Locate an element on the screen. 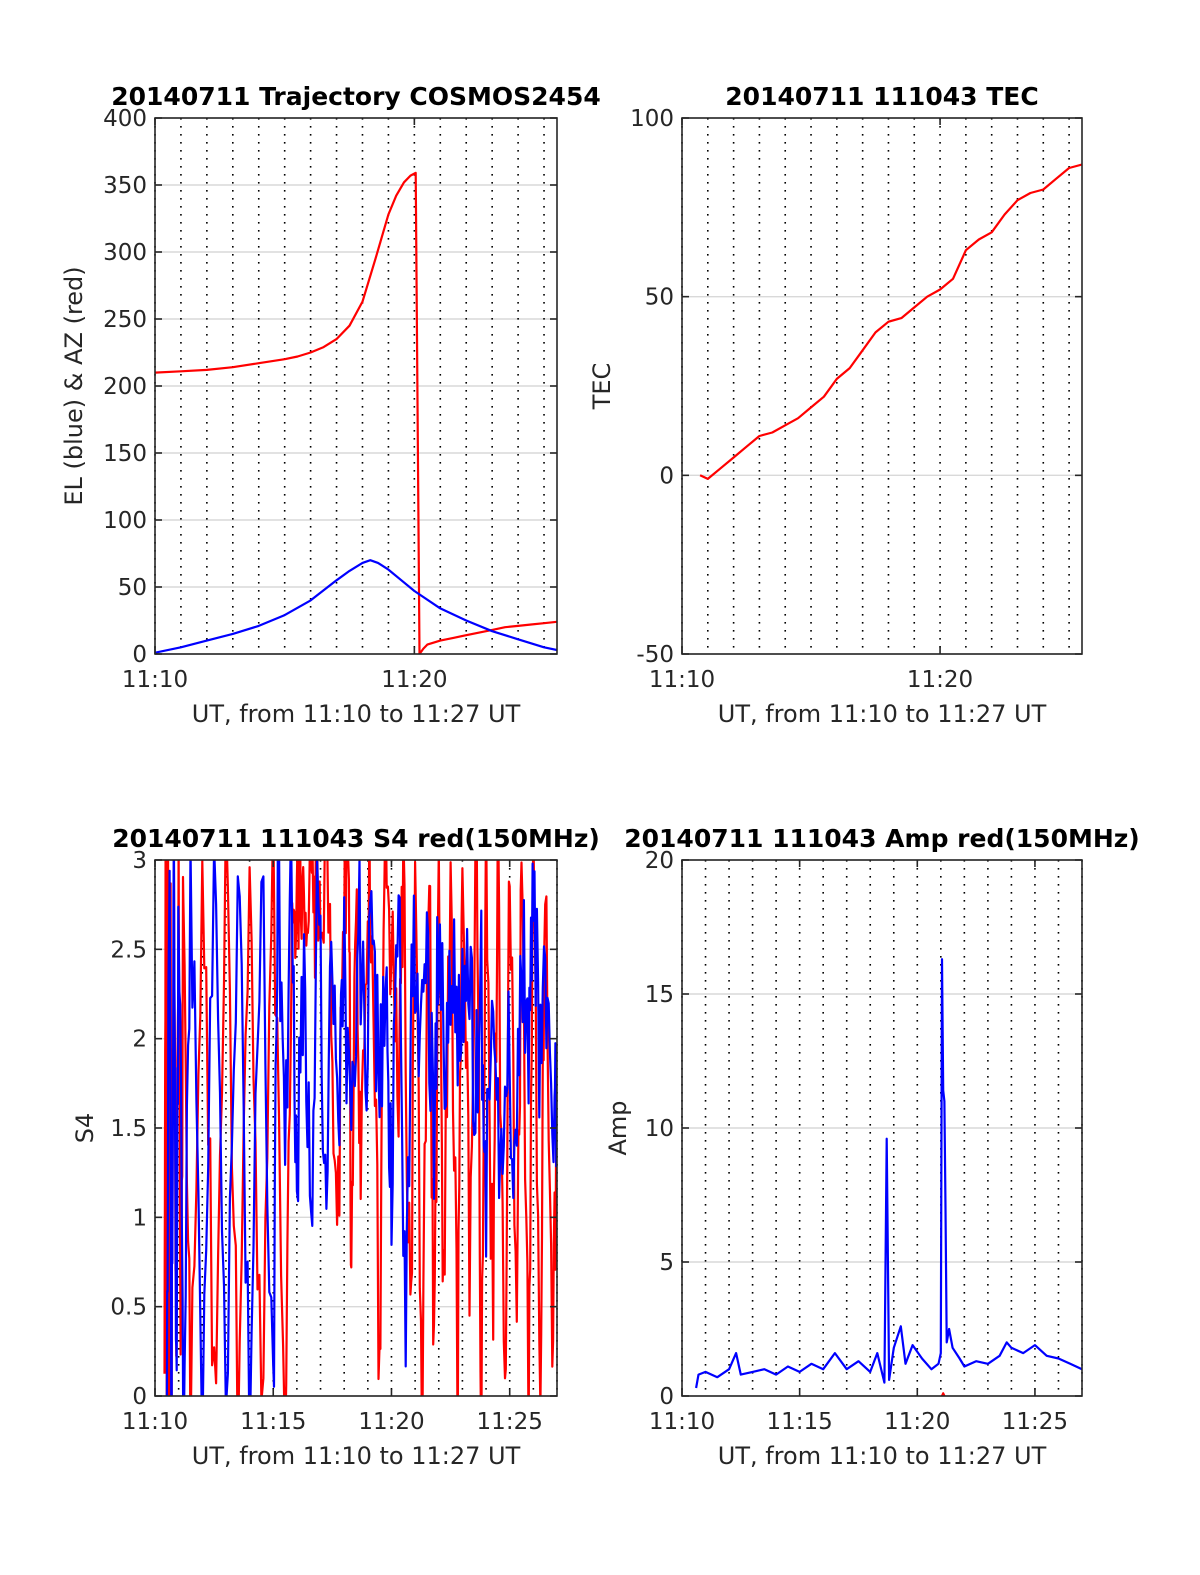  y-tick-label: 250 is located at coordinates (125, 320).